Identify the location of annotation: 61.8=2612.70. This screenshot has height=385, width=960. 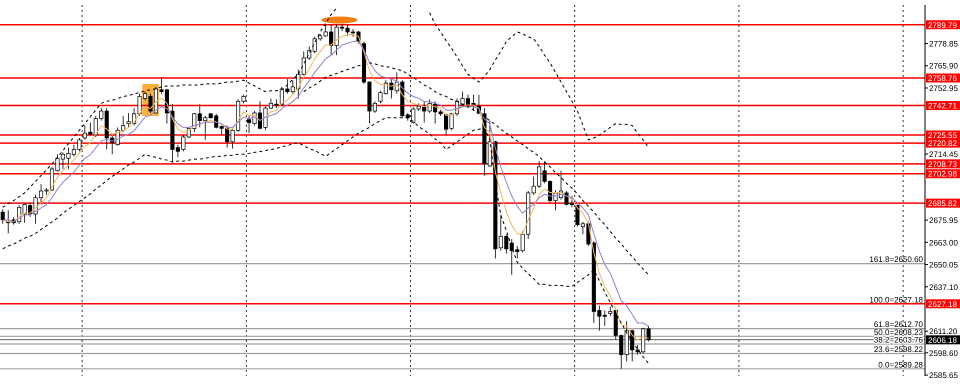
(899, 325).